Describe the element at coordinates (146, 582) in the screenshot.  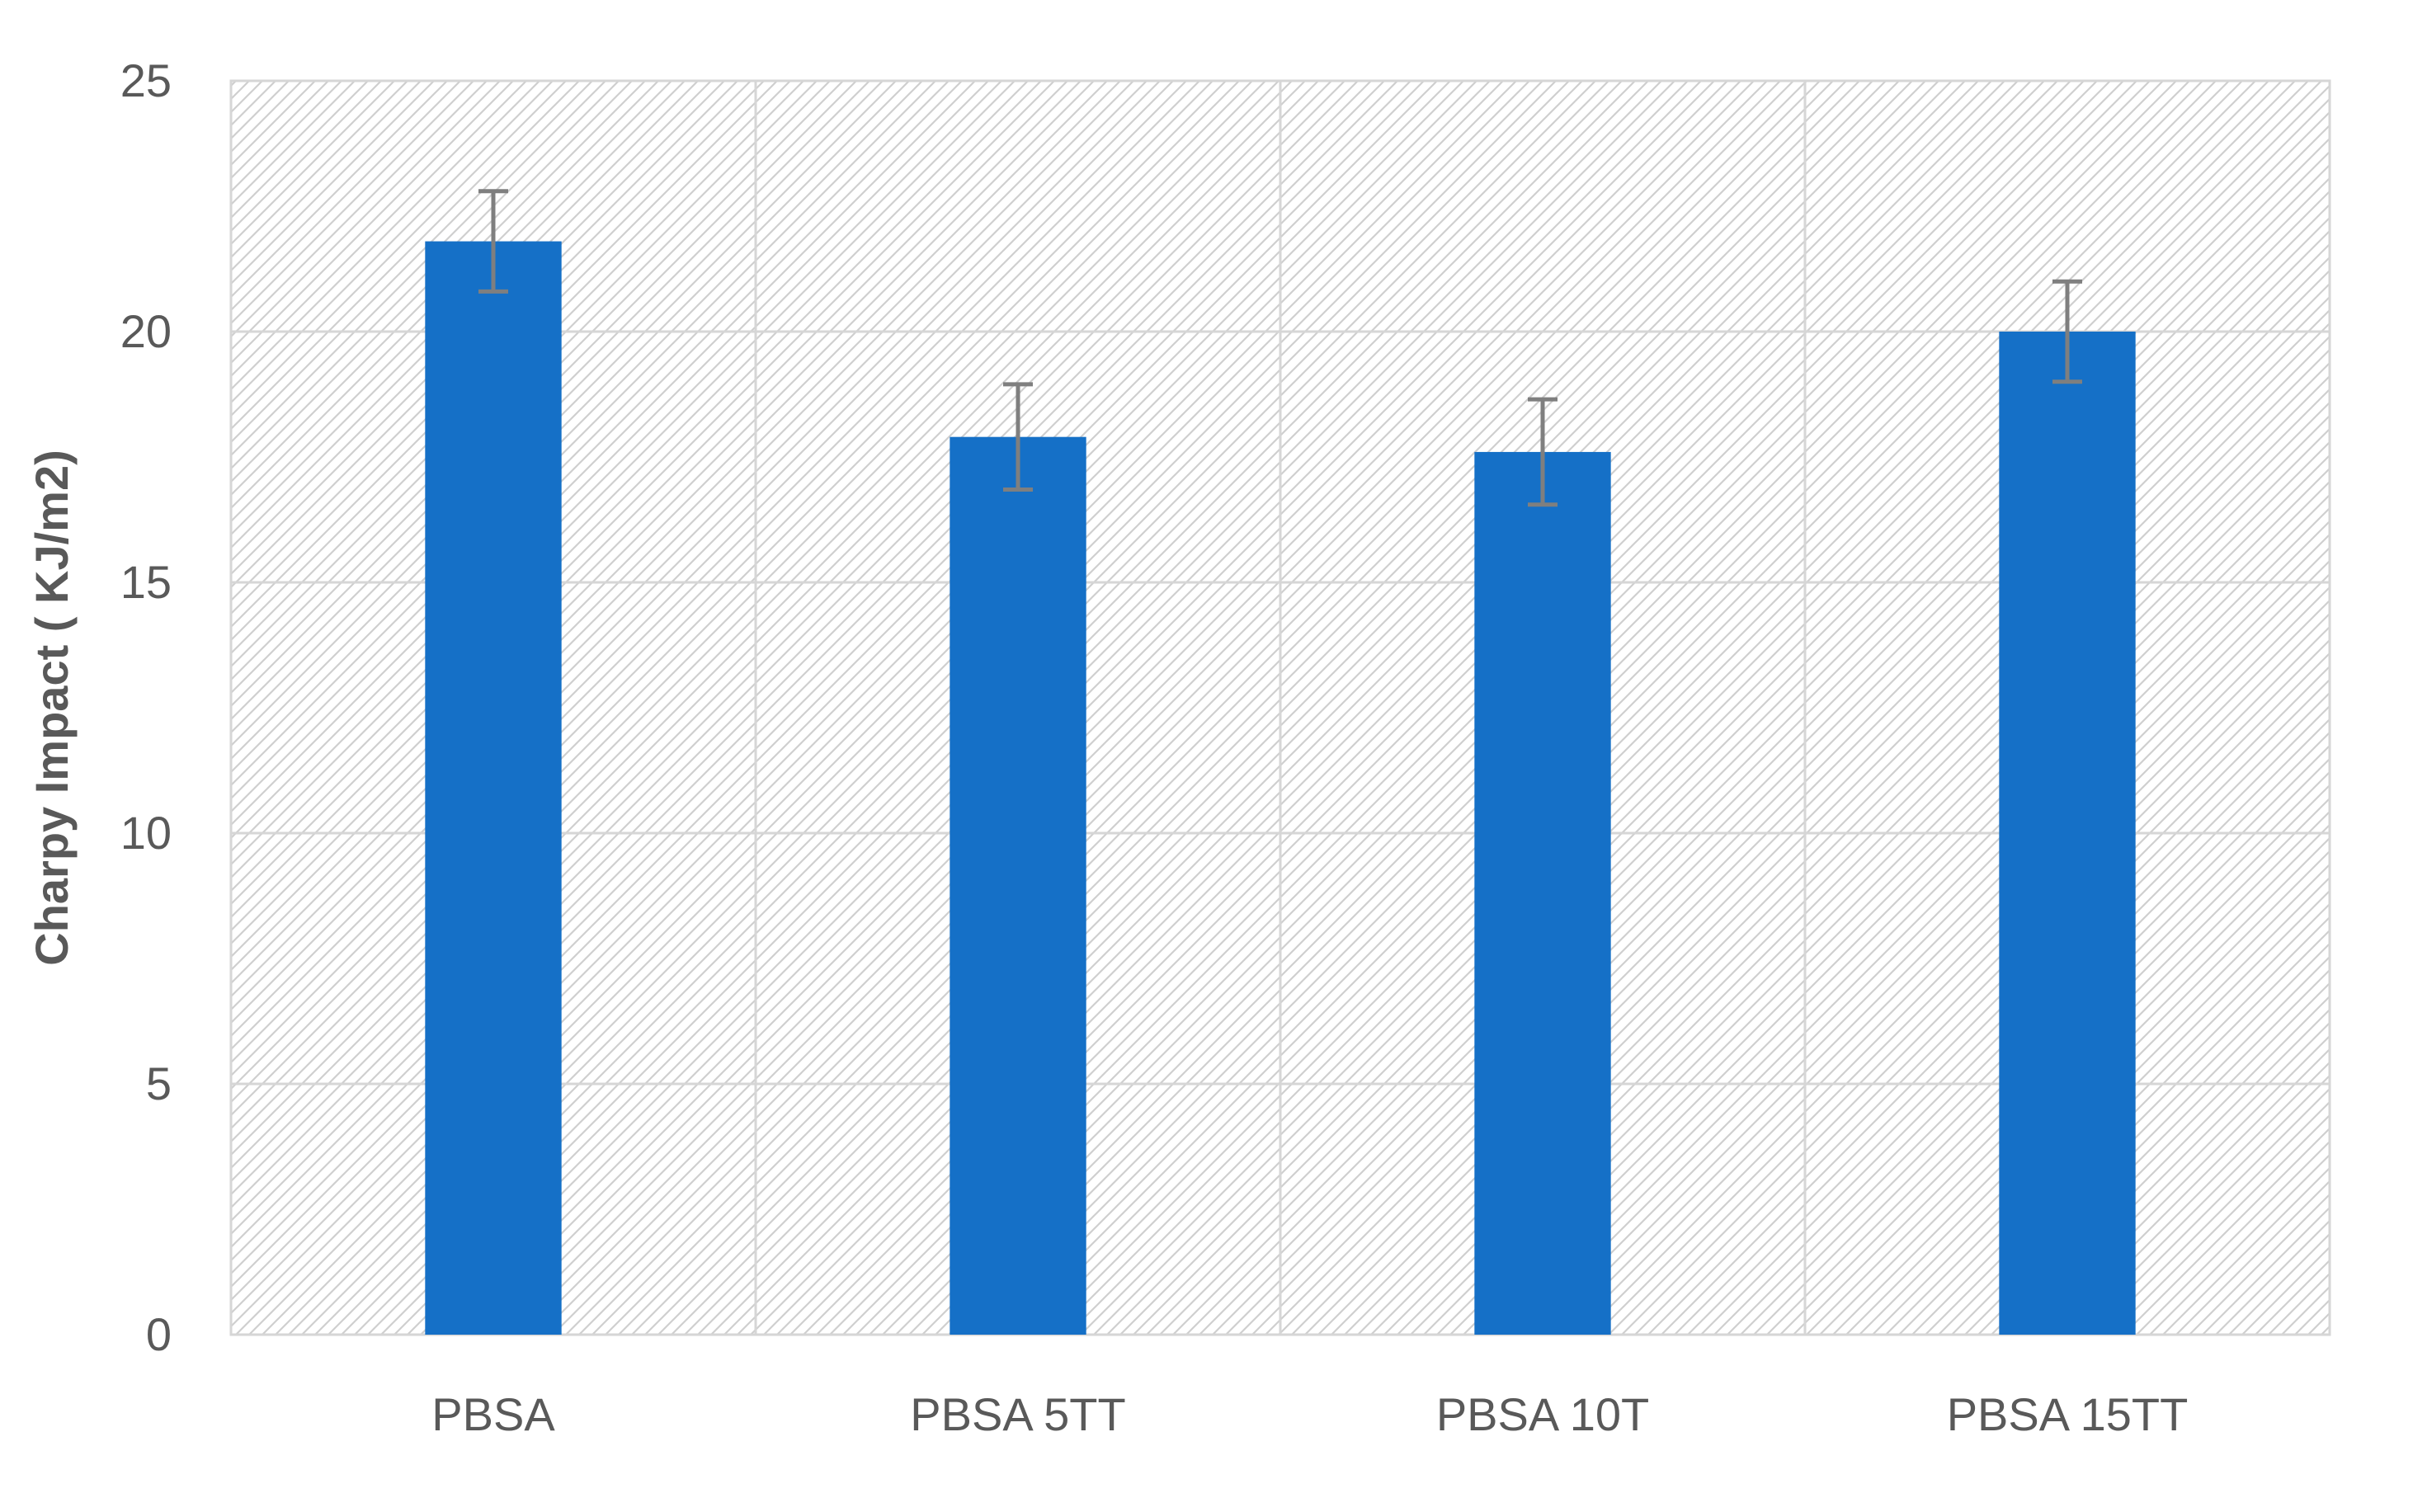
I see `y-tick-label: 15` at that location.